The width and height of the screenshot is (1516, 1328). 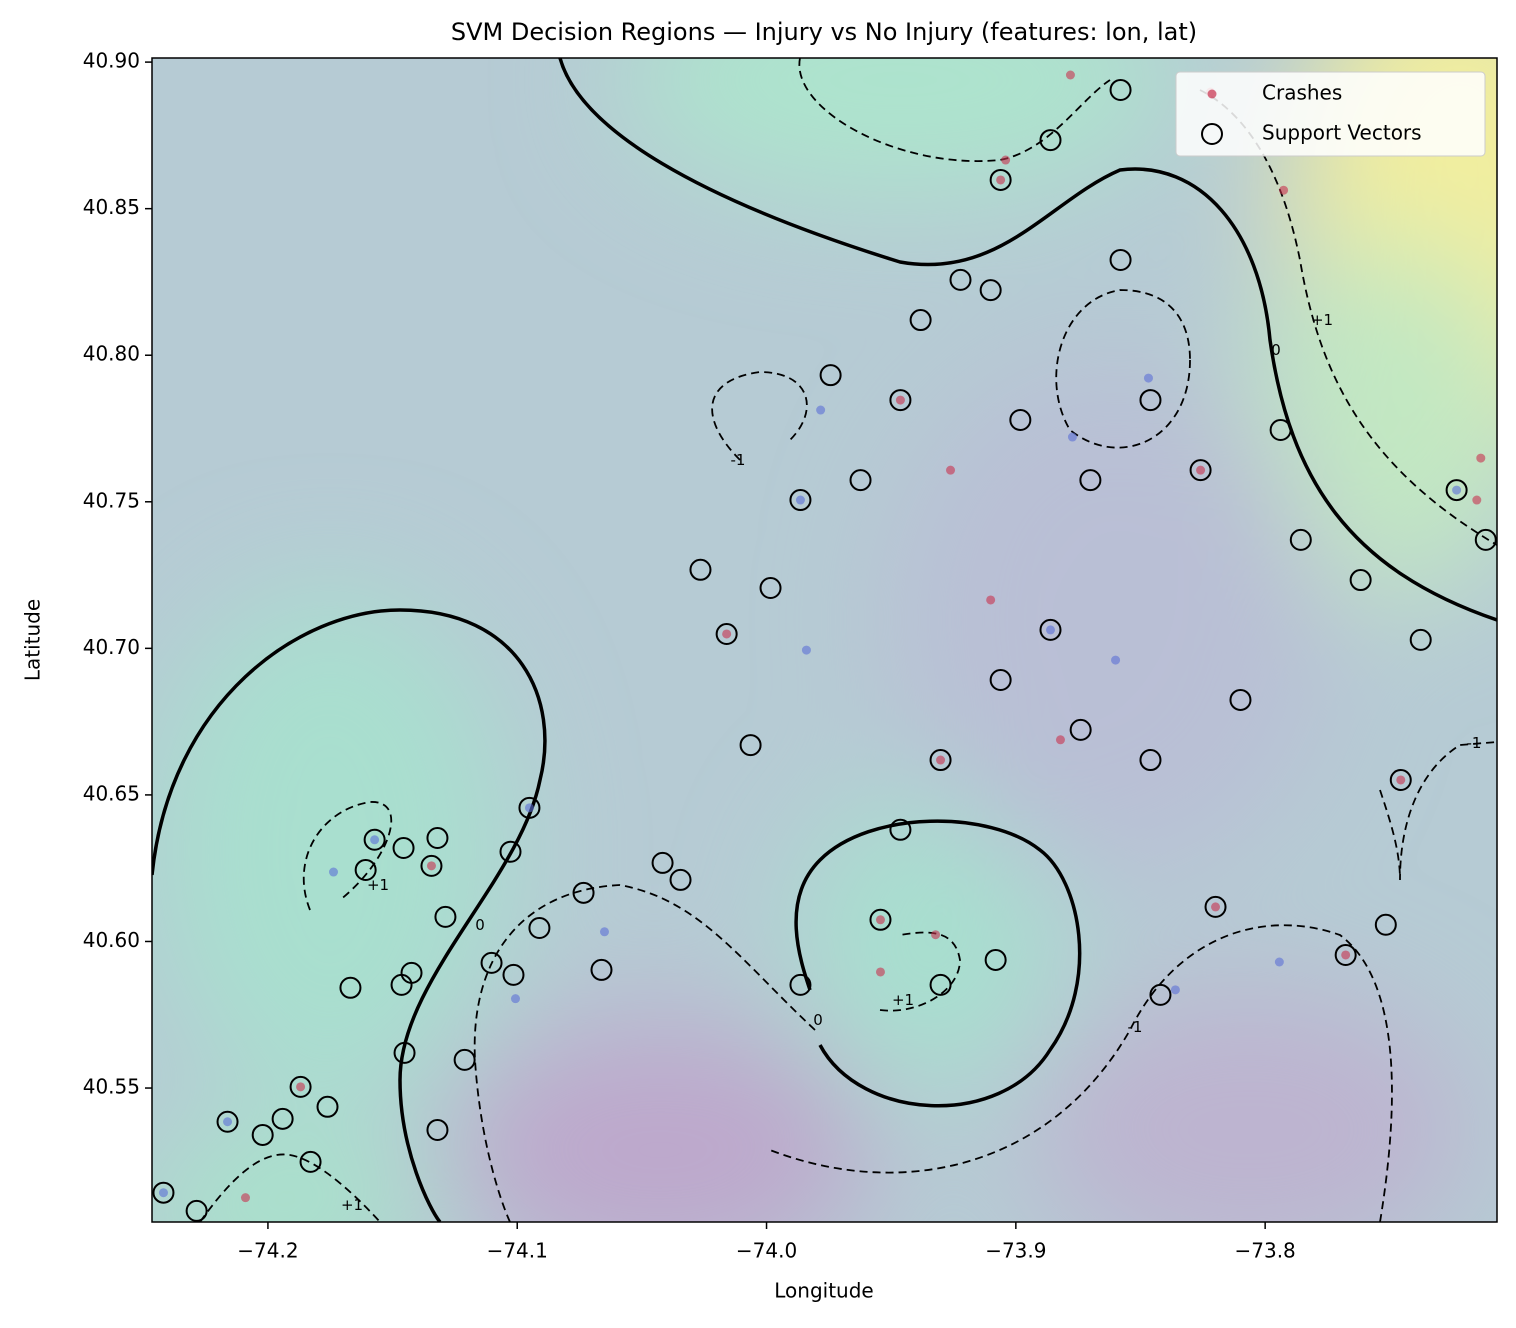 What do you see at coordinates (111, 1087) in the screenshot?
I see `y-tick-label: 40.55` at bounding box center [111, 1087].